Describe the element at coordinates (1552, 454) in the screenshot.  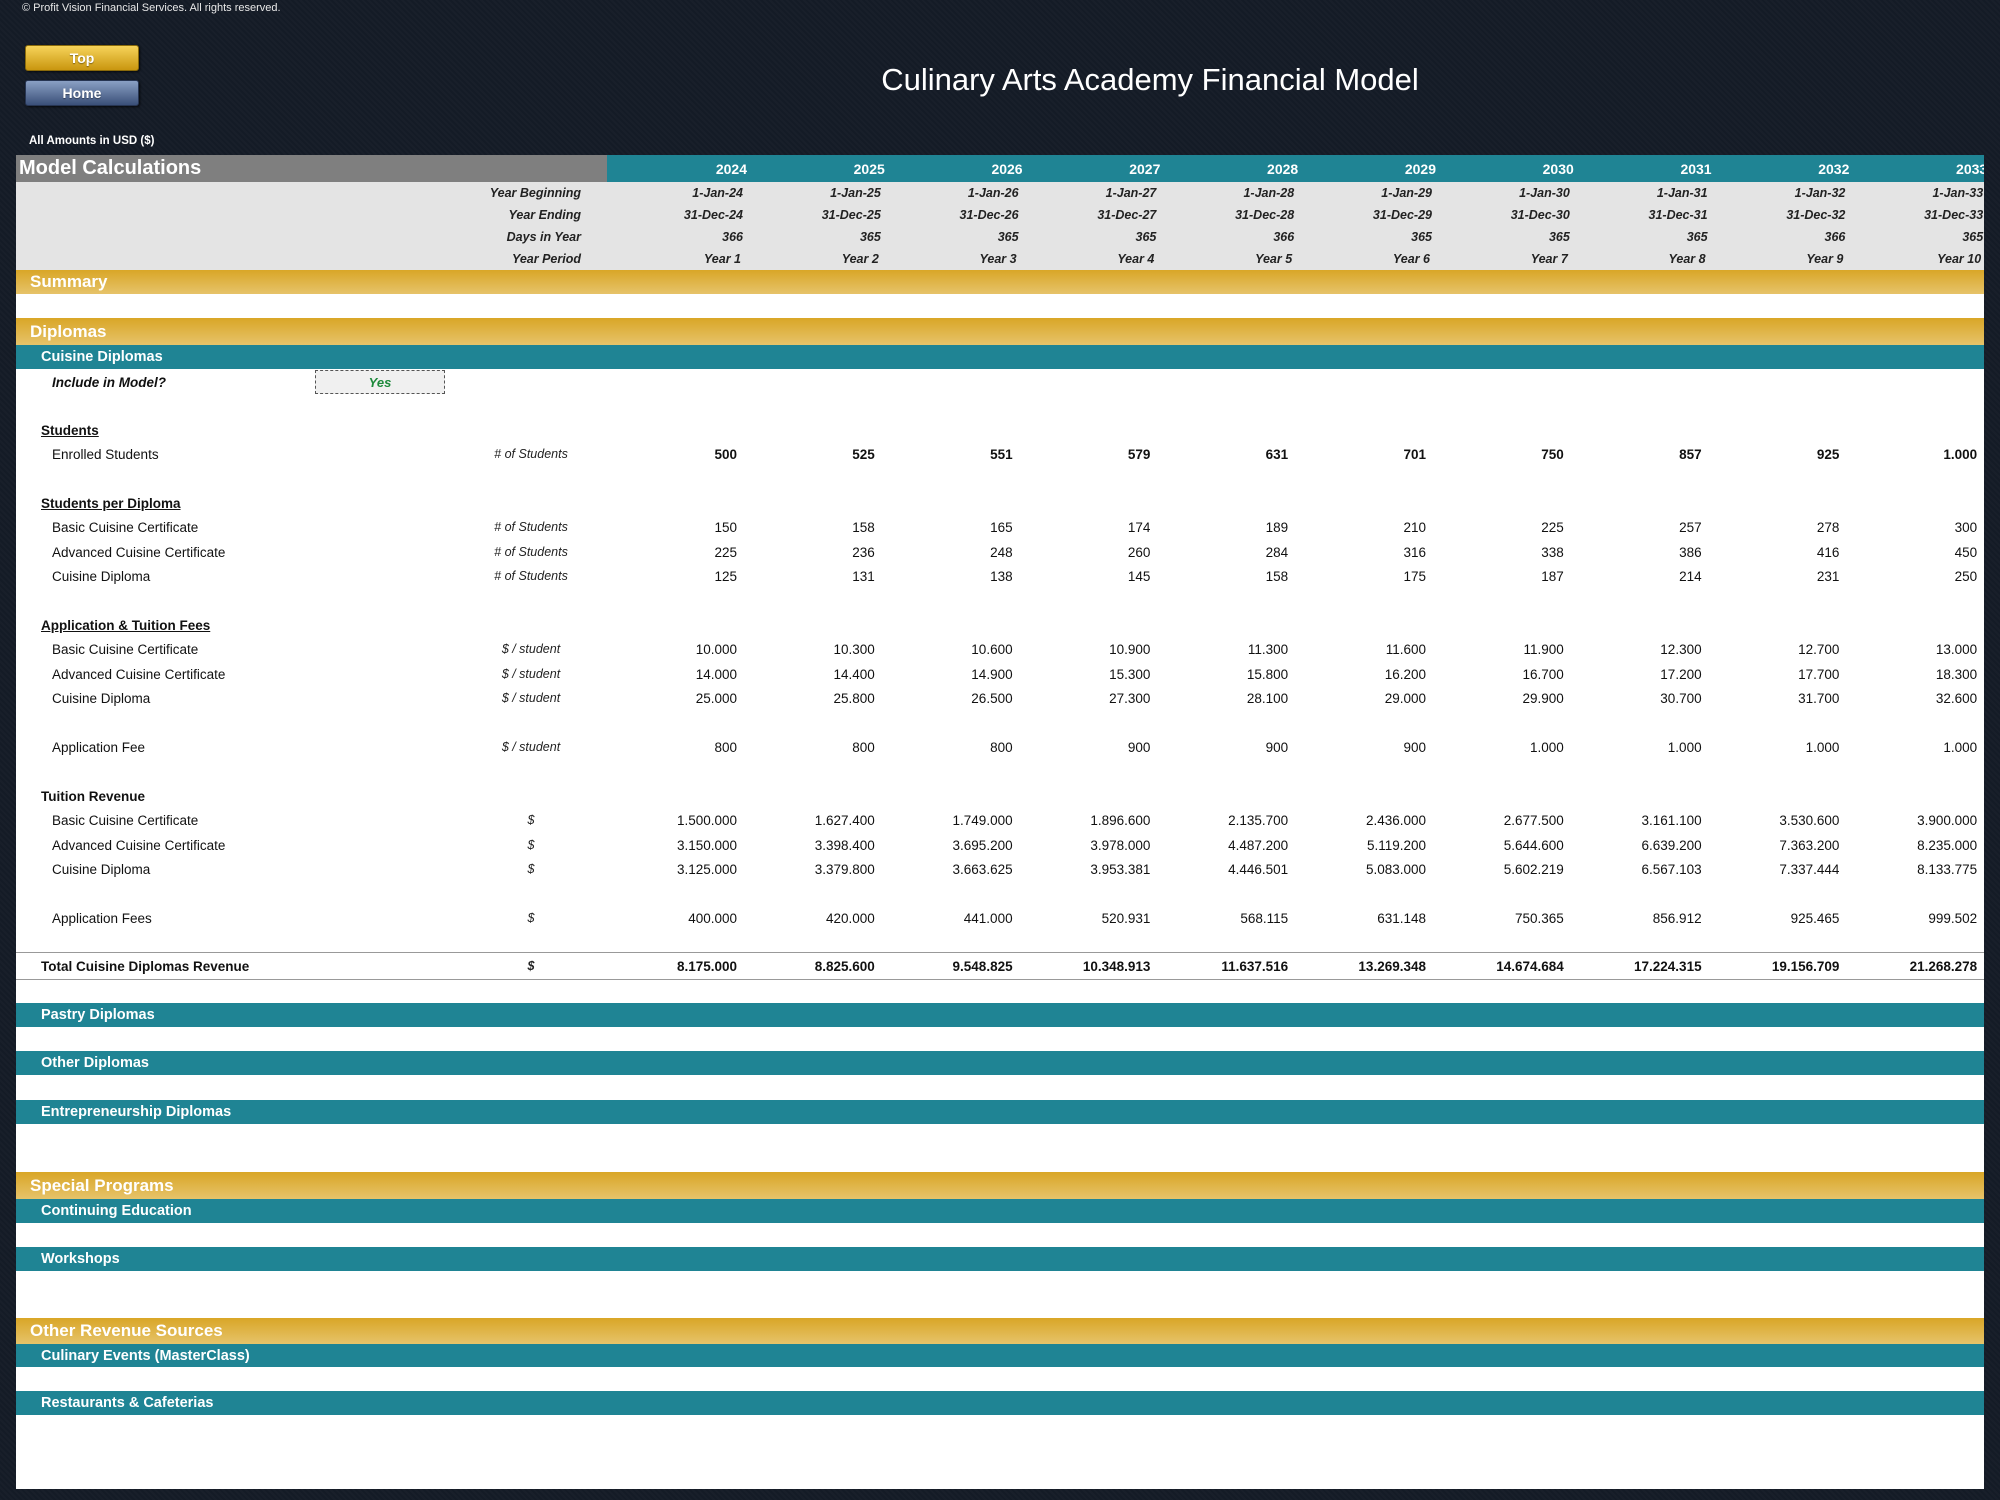
I see `value-cell: 750` at that location.